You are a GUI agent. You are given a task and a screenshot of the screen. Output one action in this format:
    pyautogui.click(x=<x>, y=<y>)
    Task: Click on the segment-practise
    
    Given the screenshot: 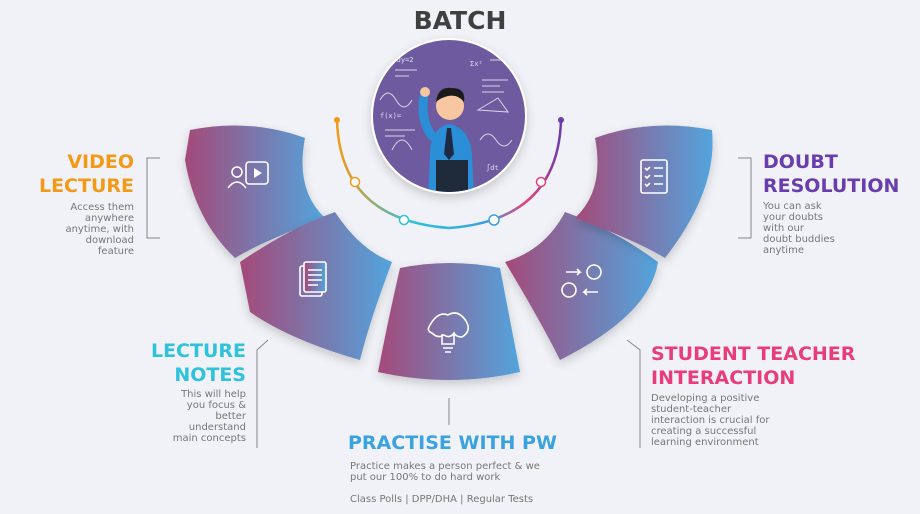 What is the action you would take?
    pyautogui.click(x=449, y=321)
    